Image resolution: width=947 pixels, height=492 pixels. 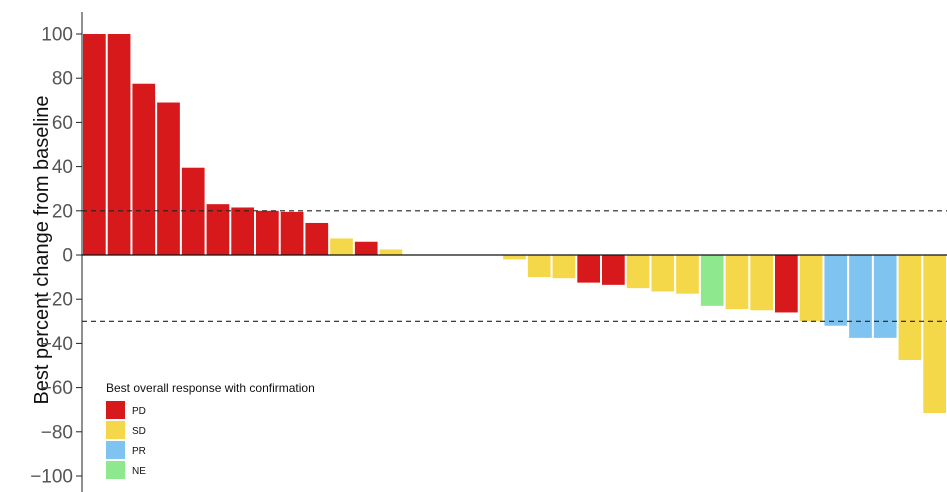 I want to click on y-tick-label: 40, so click(x=62, y=167).